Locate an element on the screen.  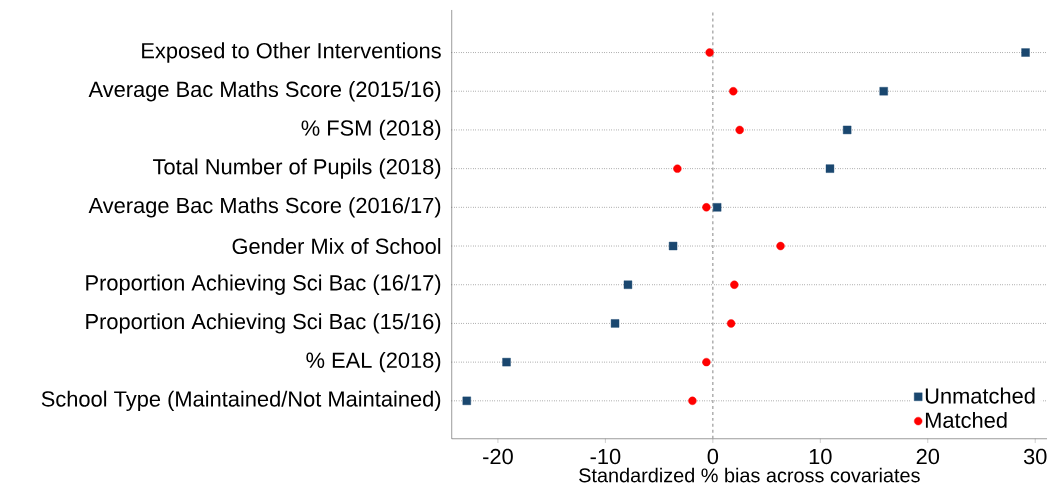
x-tick-label: -10 is located at coordinates (605, 457).